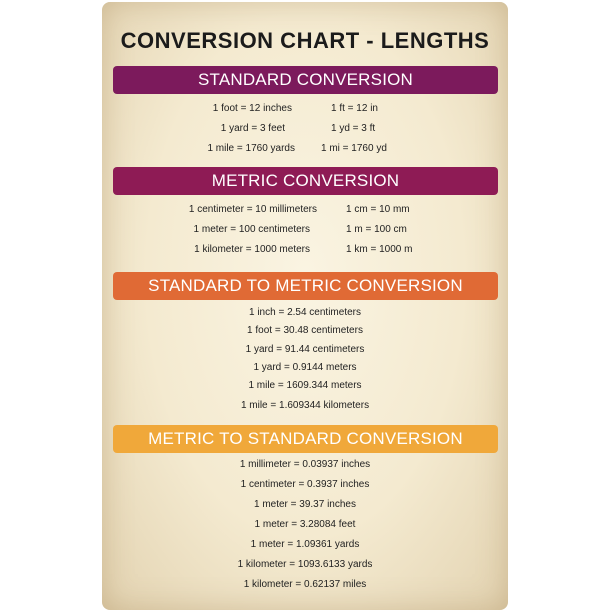 The width and height of the screenshot is (612, 612). Describe the element at coordinates (305, 80) in the screenshot. I see `standard-conversion-heading: STANDARD CONVERSION` at that location.